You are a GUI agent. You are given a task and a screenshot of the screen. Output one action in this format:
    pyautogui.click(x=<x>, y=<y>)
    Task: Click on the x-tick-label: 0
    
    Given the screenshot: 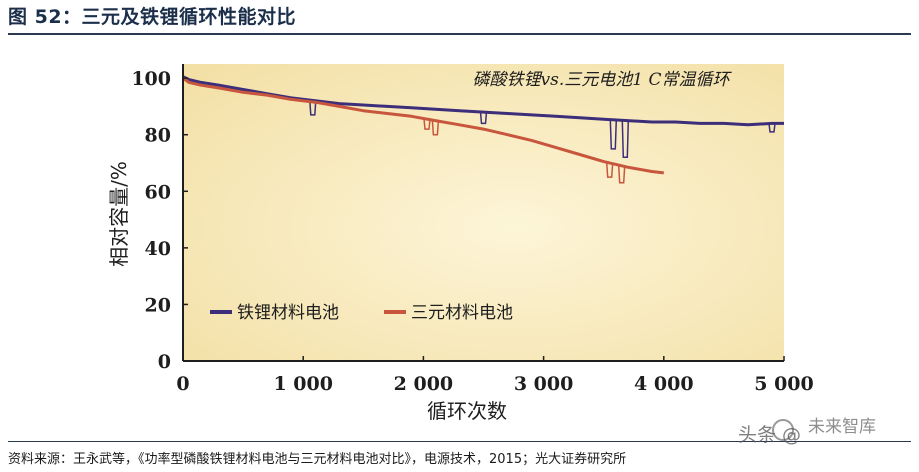 What is the action you would take?
    pyautogui.click(x=182, y=384)
    